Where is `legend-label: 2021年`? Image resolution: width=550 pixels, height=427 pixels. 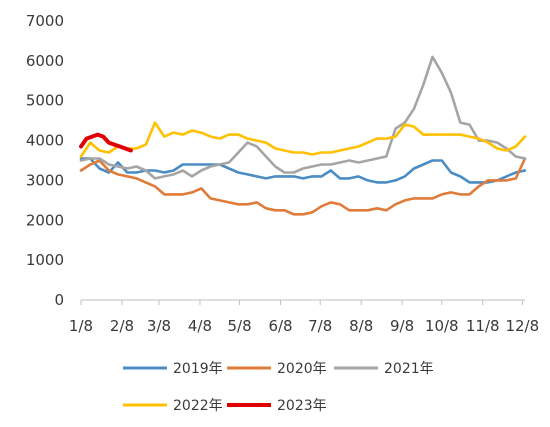 legend-label: 2021年 is located at coordinates (409, 369).